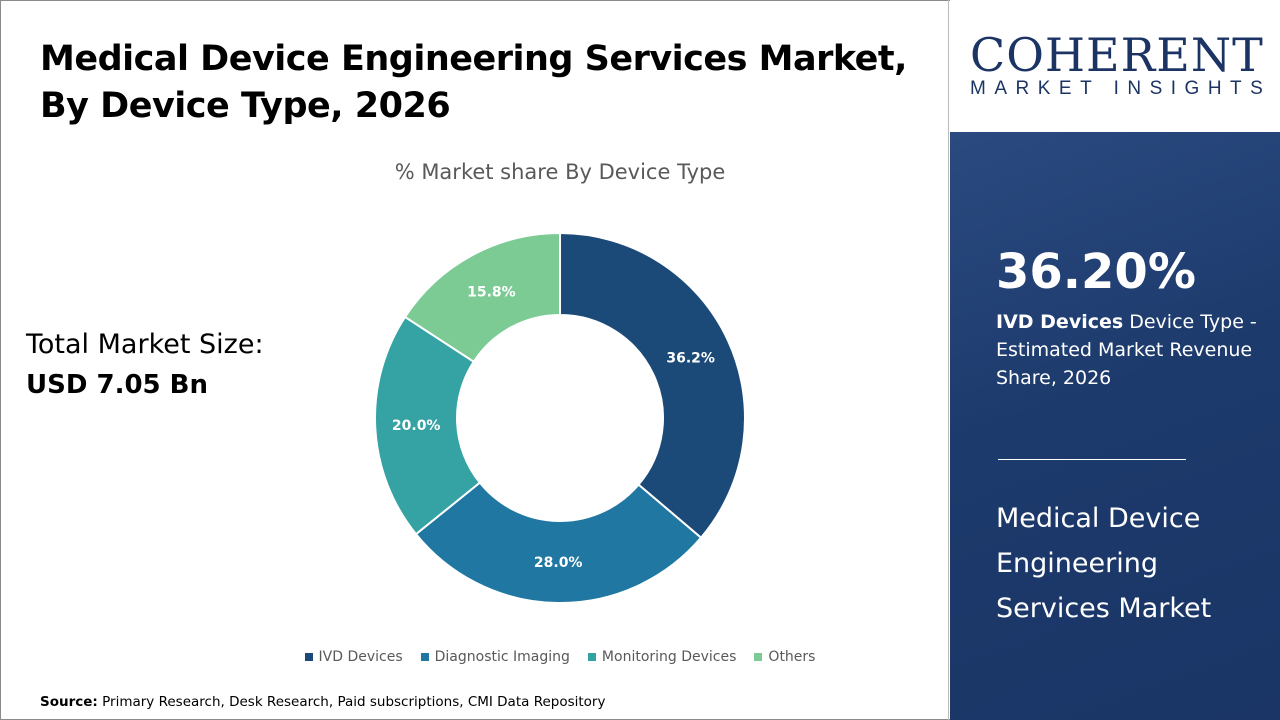  What do you see at coordinates (948, 360) in the screenshot?
I see `divider` at bounding box center [948, 360].